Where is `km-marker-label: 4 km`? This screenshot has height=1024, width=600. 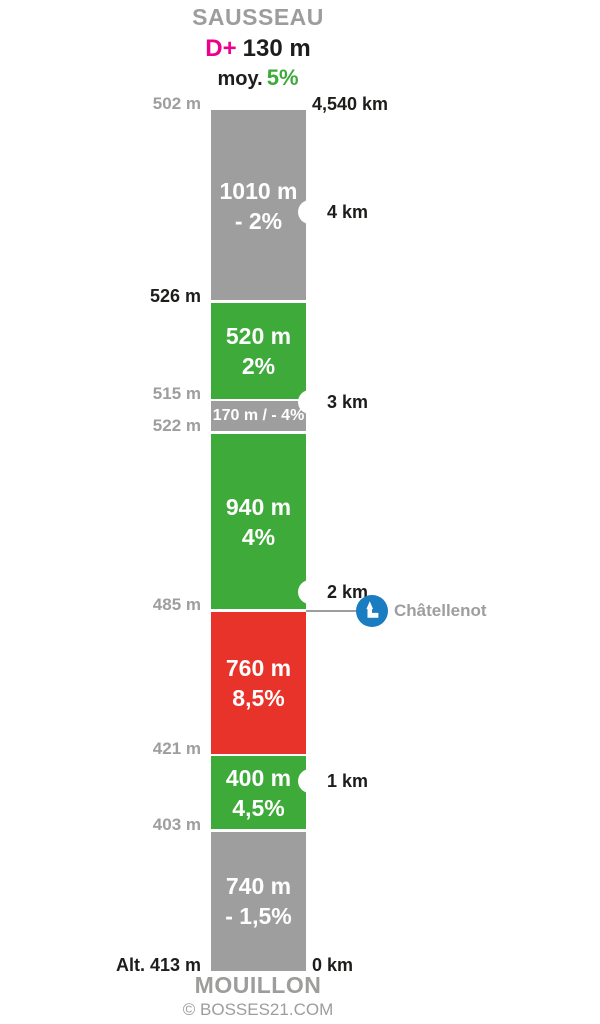
km-marker-label: 4 km is located at coordinates (348, 212).